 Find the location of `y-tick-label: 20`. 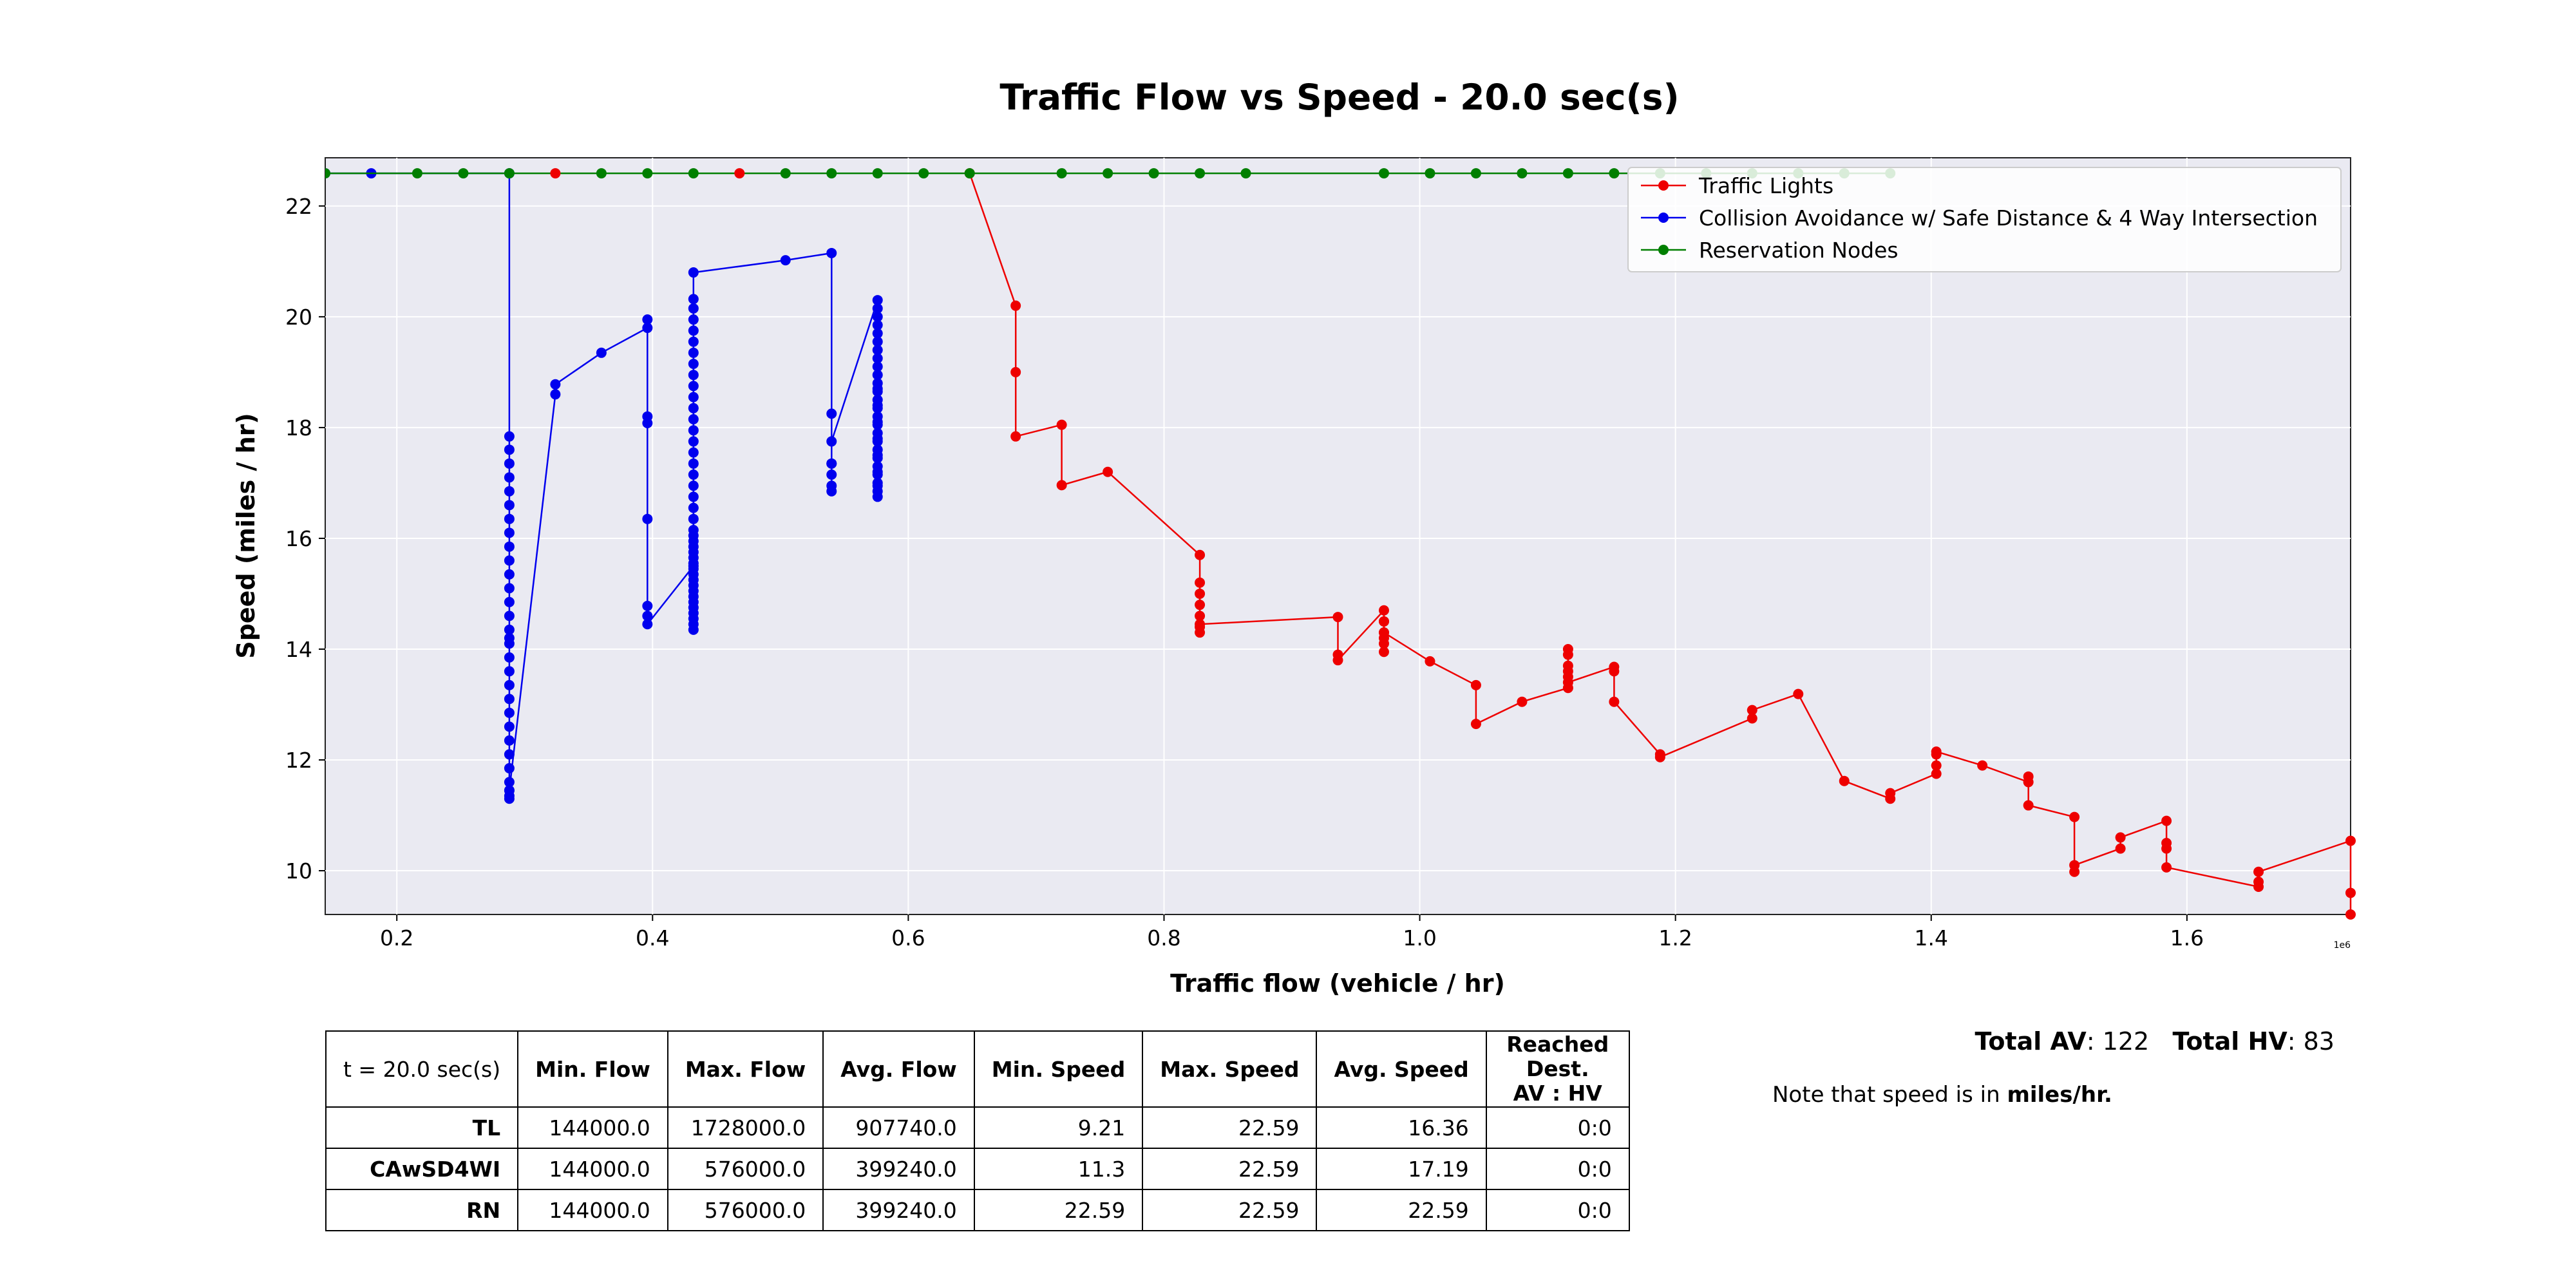

y-tick-label: 20 is located at coordinates (298, 318).